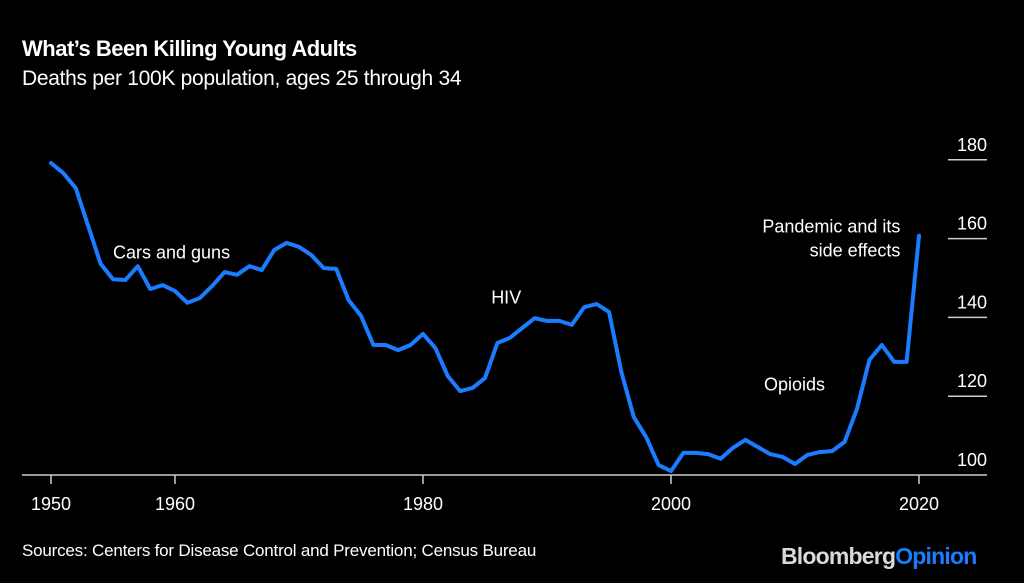  I want to click on annotation-line: HIV, so click(506, 298).